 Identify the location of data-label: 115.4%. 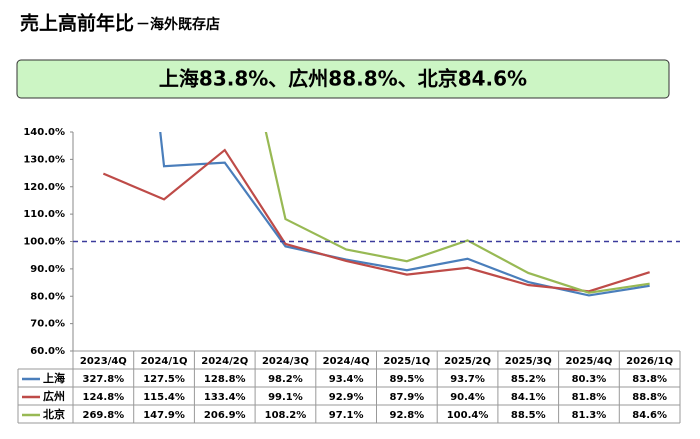
(164, 397).